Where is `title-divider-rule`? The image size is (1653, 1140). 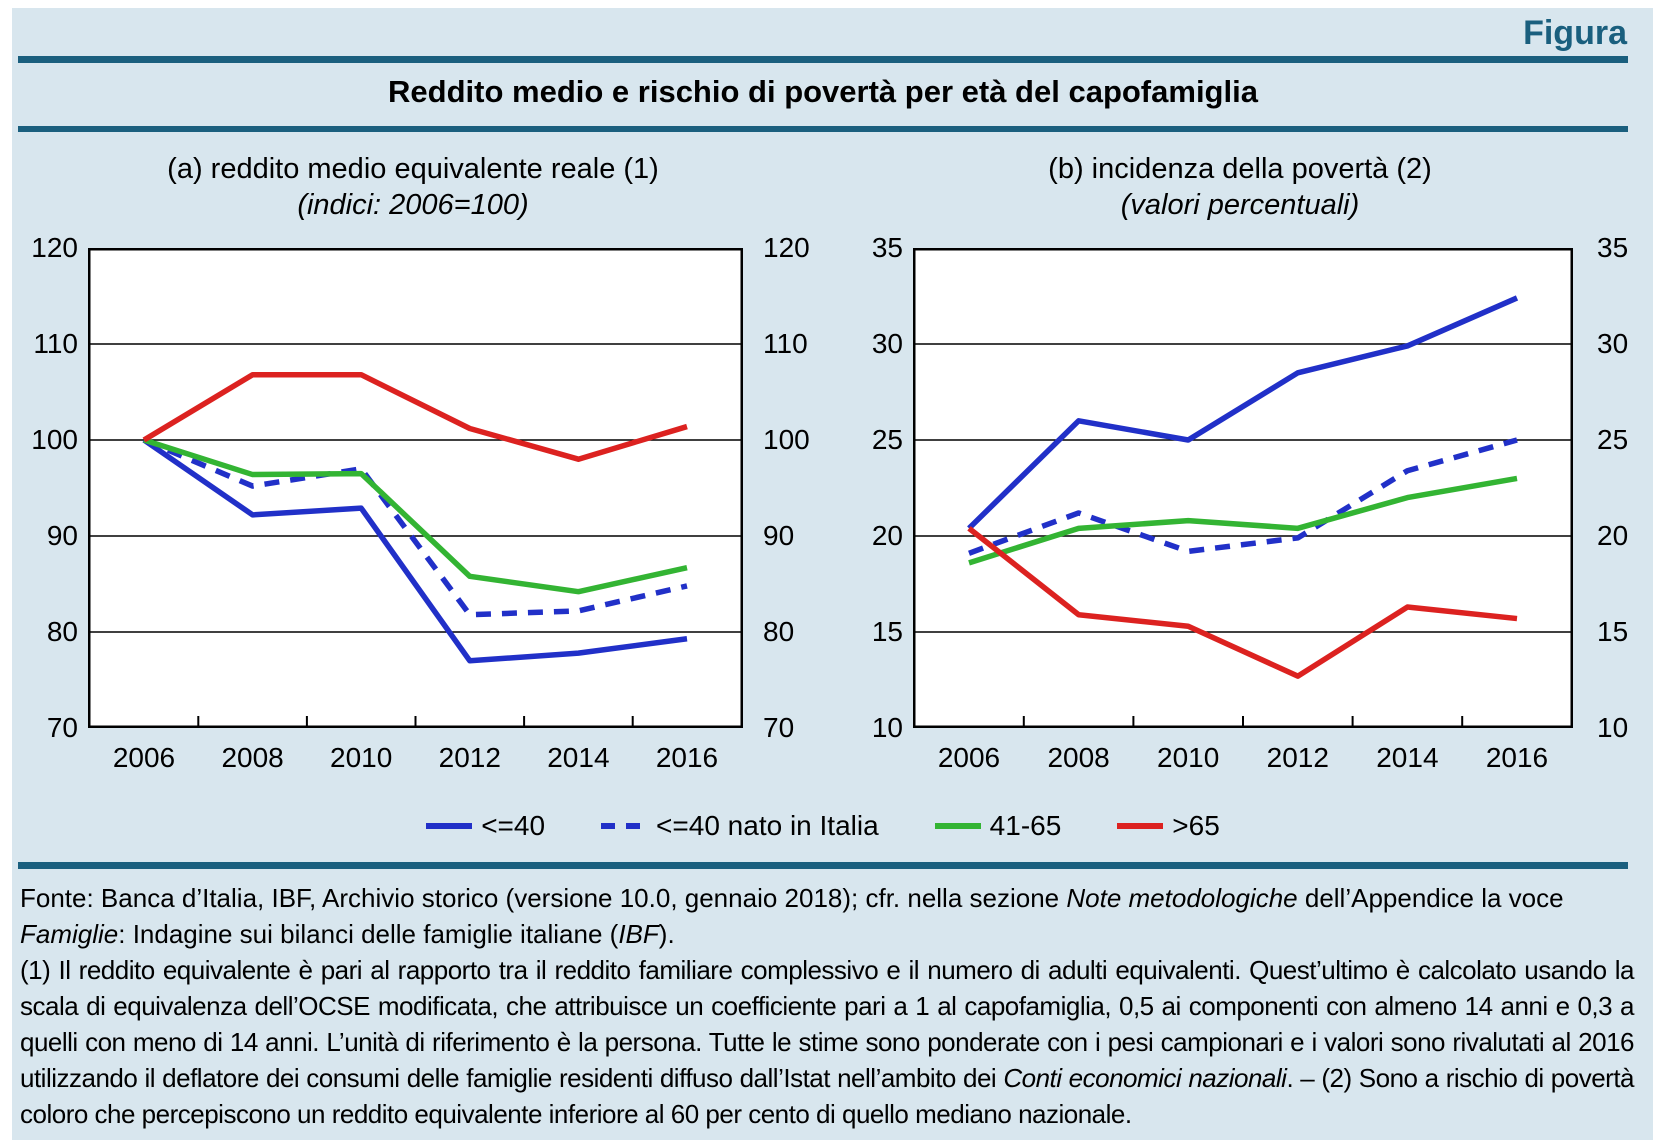 title-divider-rule is located at coordinates (823, 129).